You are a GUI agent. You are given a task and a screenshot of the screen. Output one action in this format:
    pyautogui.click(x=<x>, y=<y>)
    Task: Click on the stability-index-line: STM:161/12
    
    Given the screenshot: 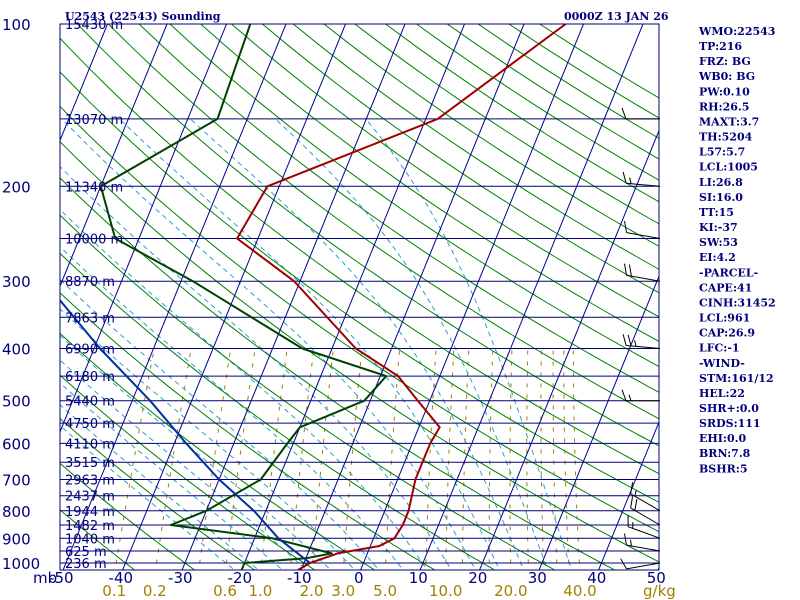 What is the action you would take?
    pyautogui.click(x=736, y=378)
    